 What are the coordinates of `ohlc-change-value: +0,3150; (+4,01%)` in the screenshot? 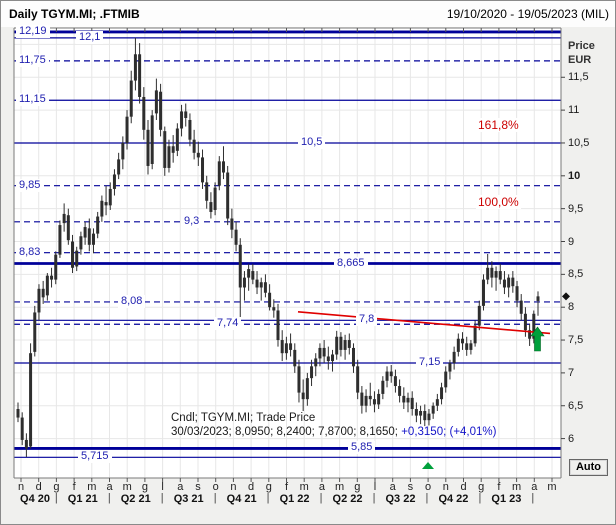 It's located at (449, 432).